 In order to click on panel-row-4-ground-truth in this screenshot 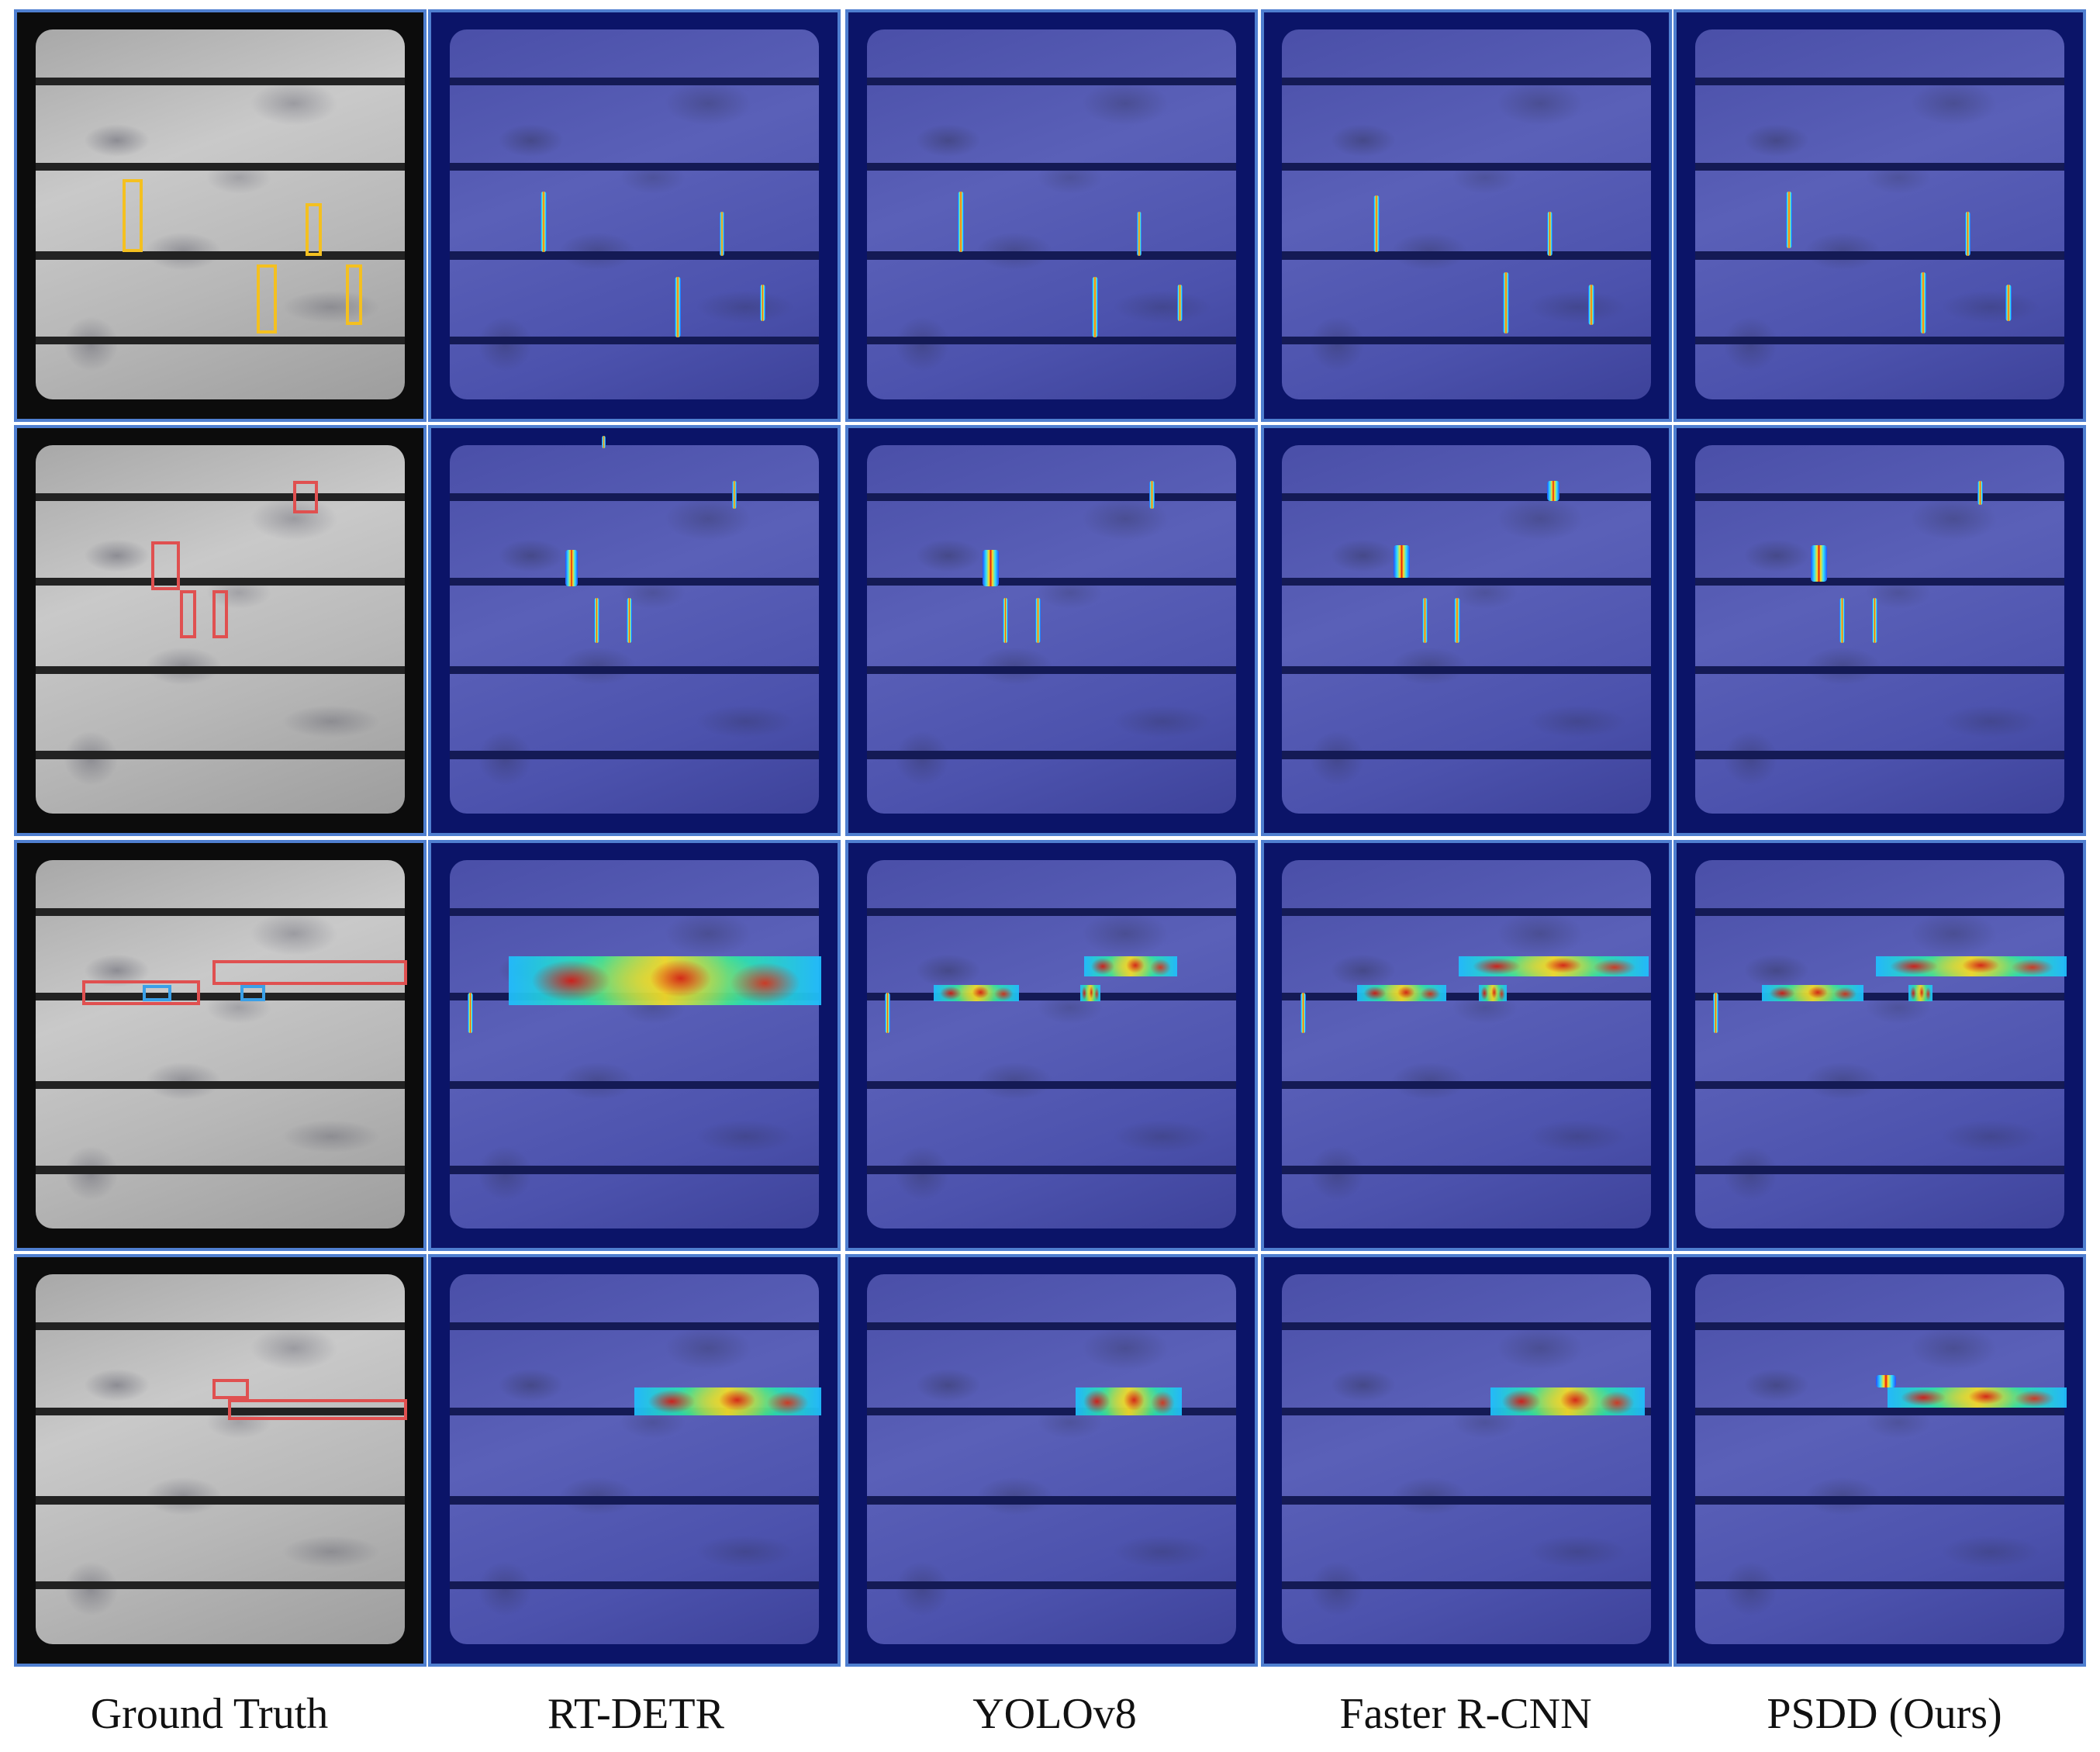, I will do `click(220, 1460)`.